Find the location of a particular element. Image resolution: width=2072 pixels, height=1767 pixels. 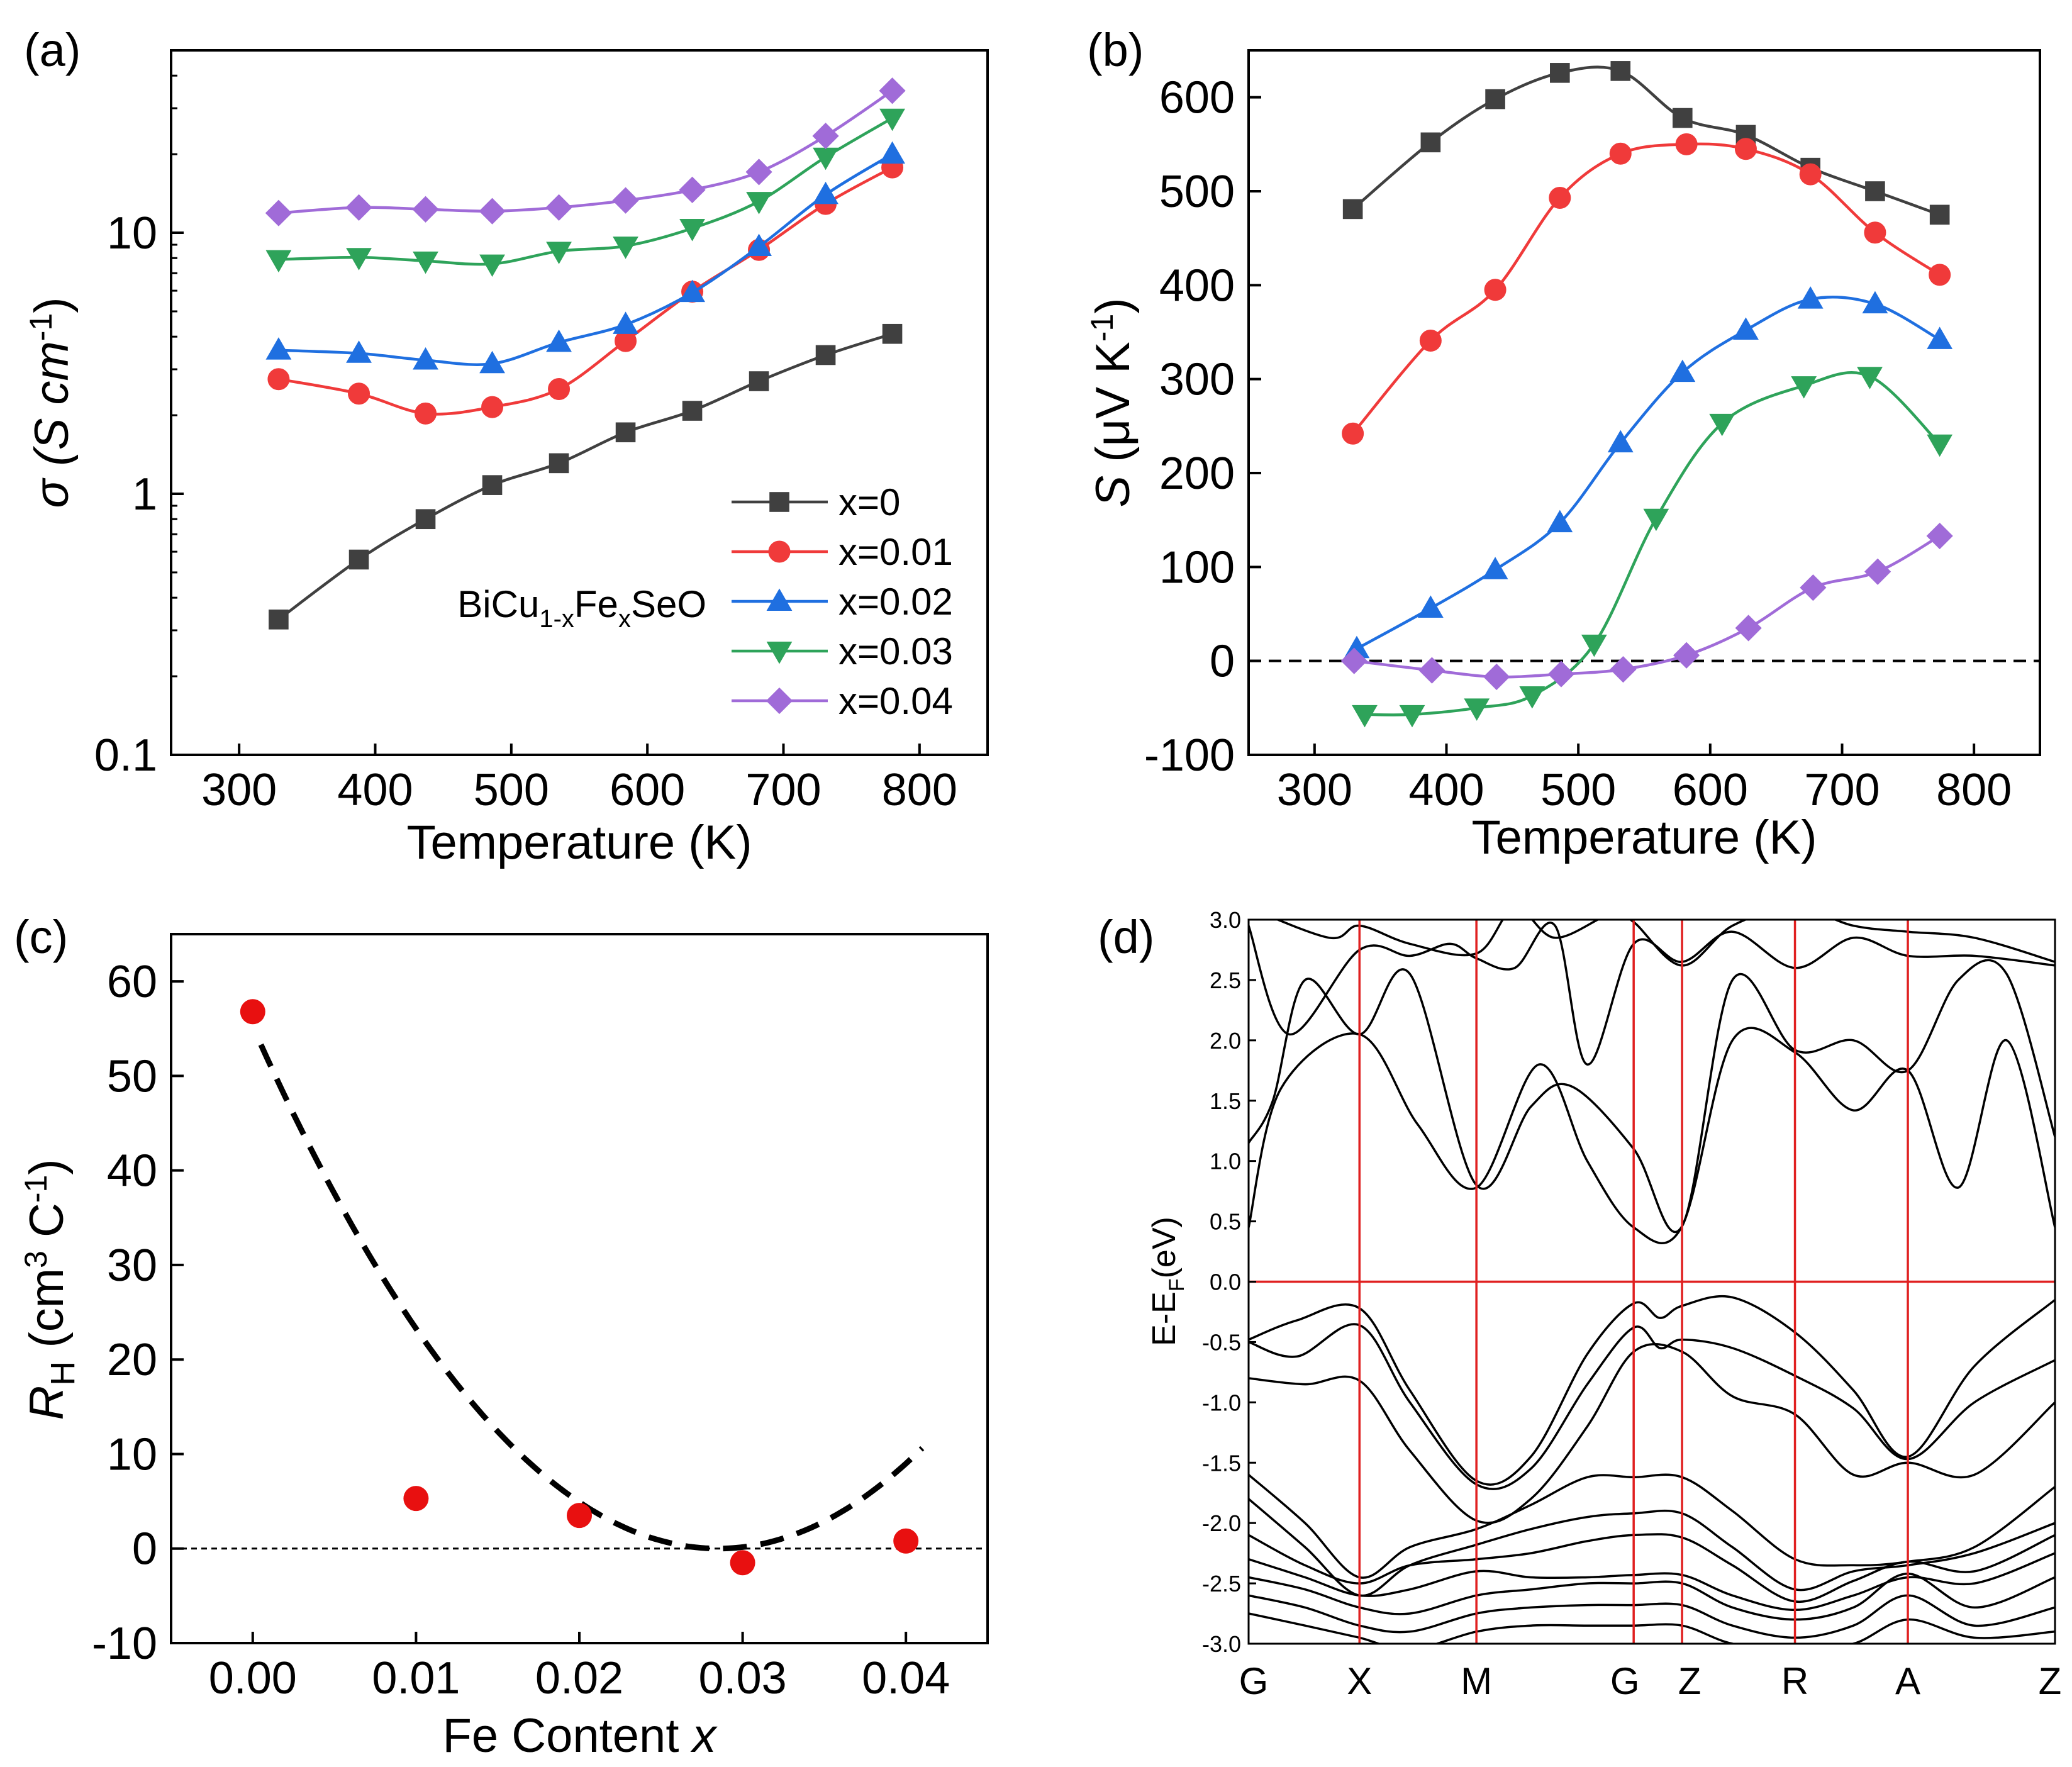

legend-label: x=0 is located at coordinates (869, 502).